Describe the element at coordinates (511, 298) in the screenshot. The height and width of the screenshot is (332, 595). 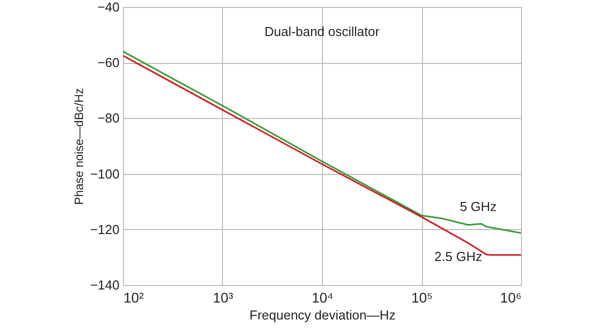
I see `x-tick-label: 10⁶` at that location.